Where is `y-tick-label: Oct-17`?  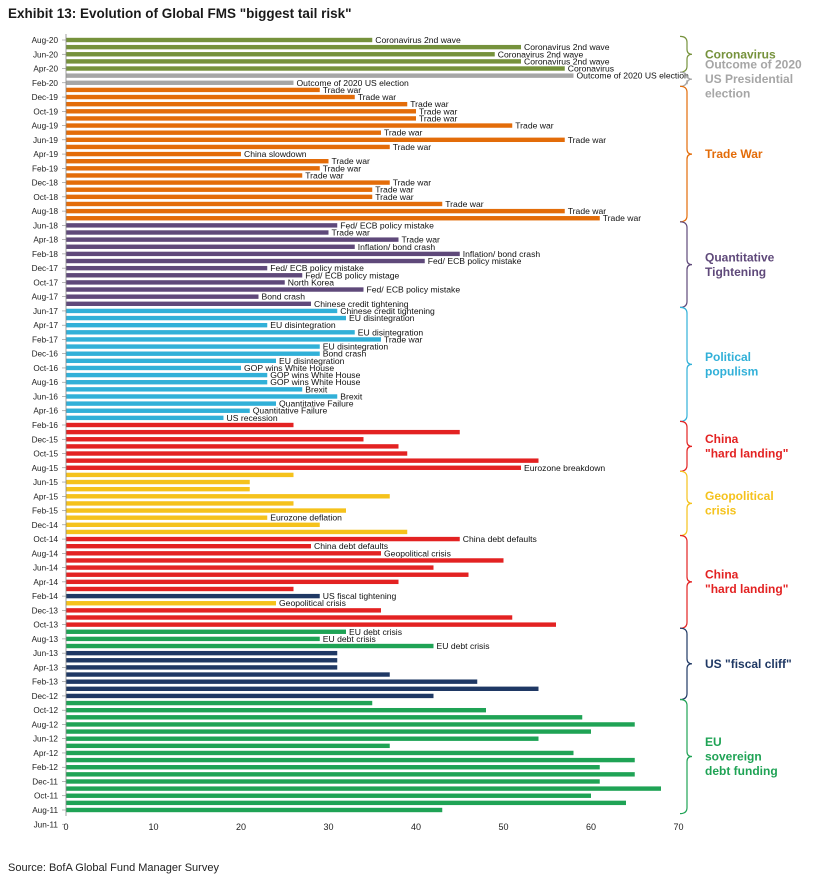 y-tick-label: Oct-17 is located at coordinates (45, 282).